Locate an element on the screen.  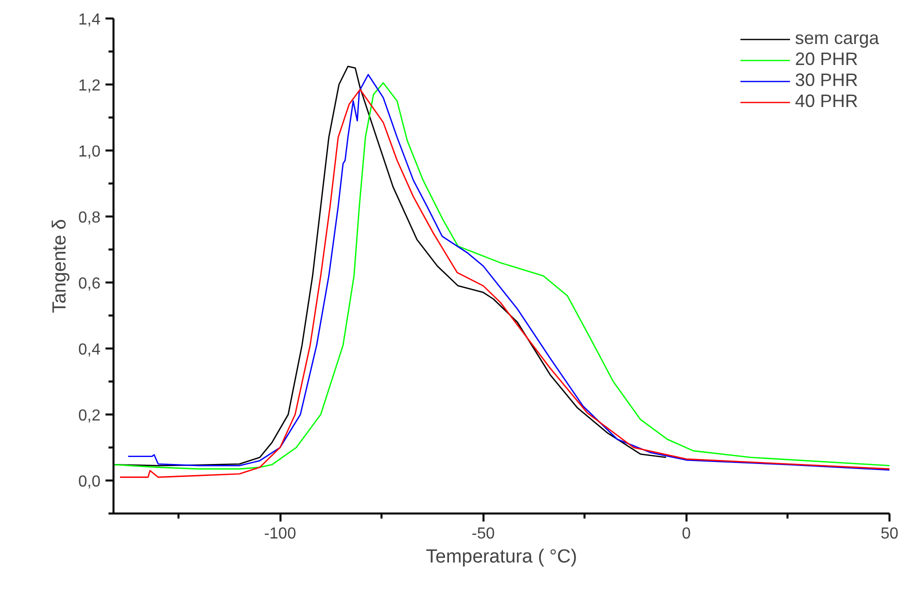
y-axis-title: Tangente δ is located at coordinates (59, 266).